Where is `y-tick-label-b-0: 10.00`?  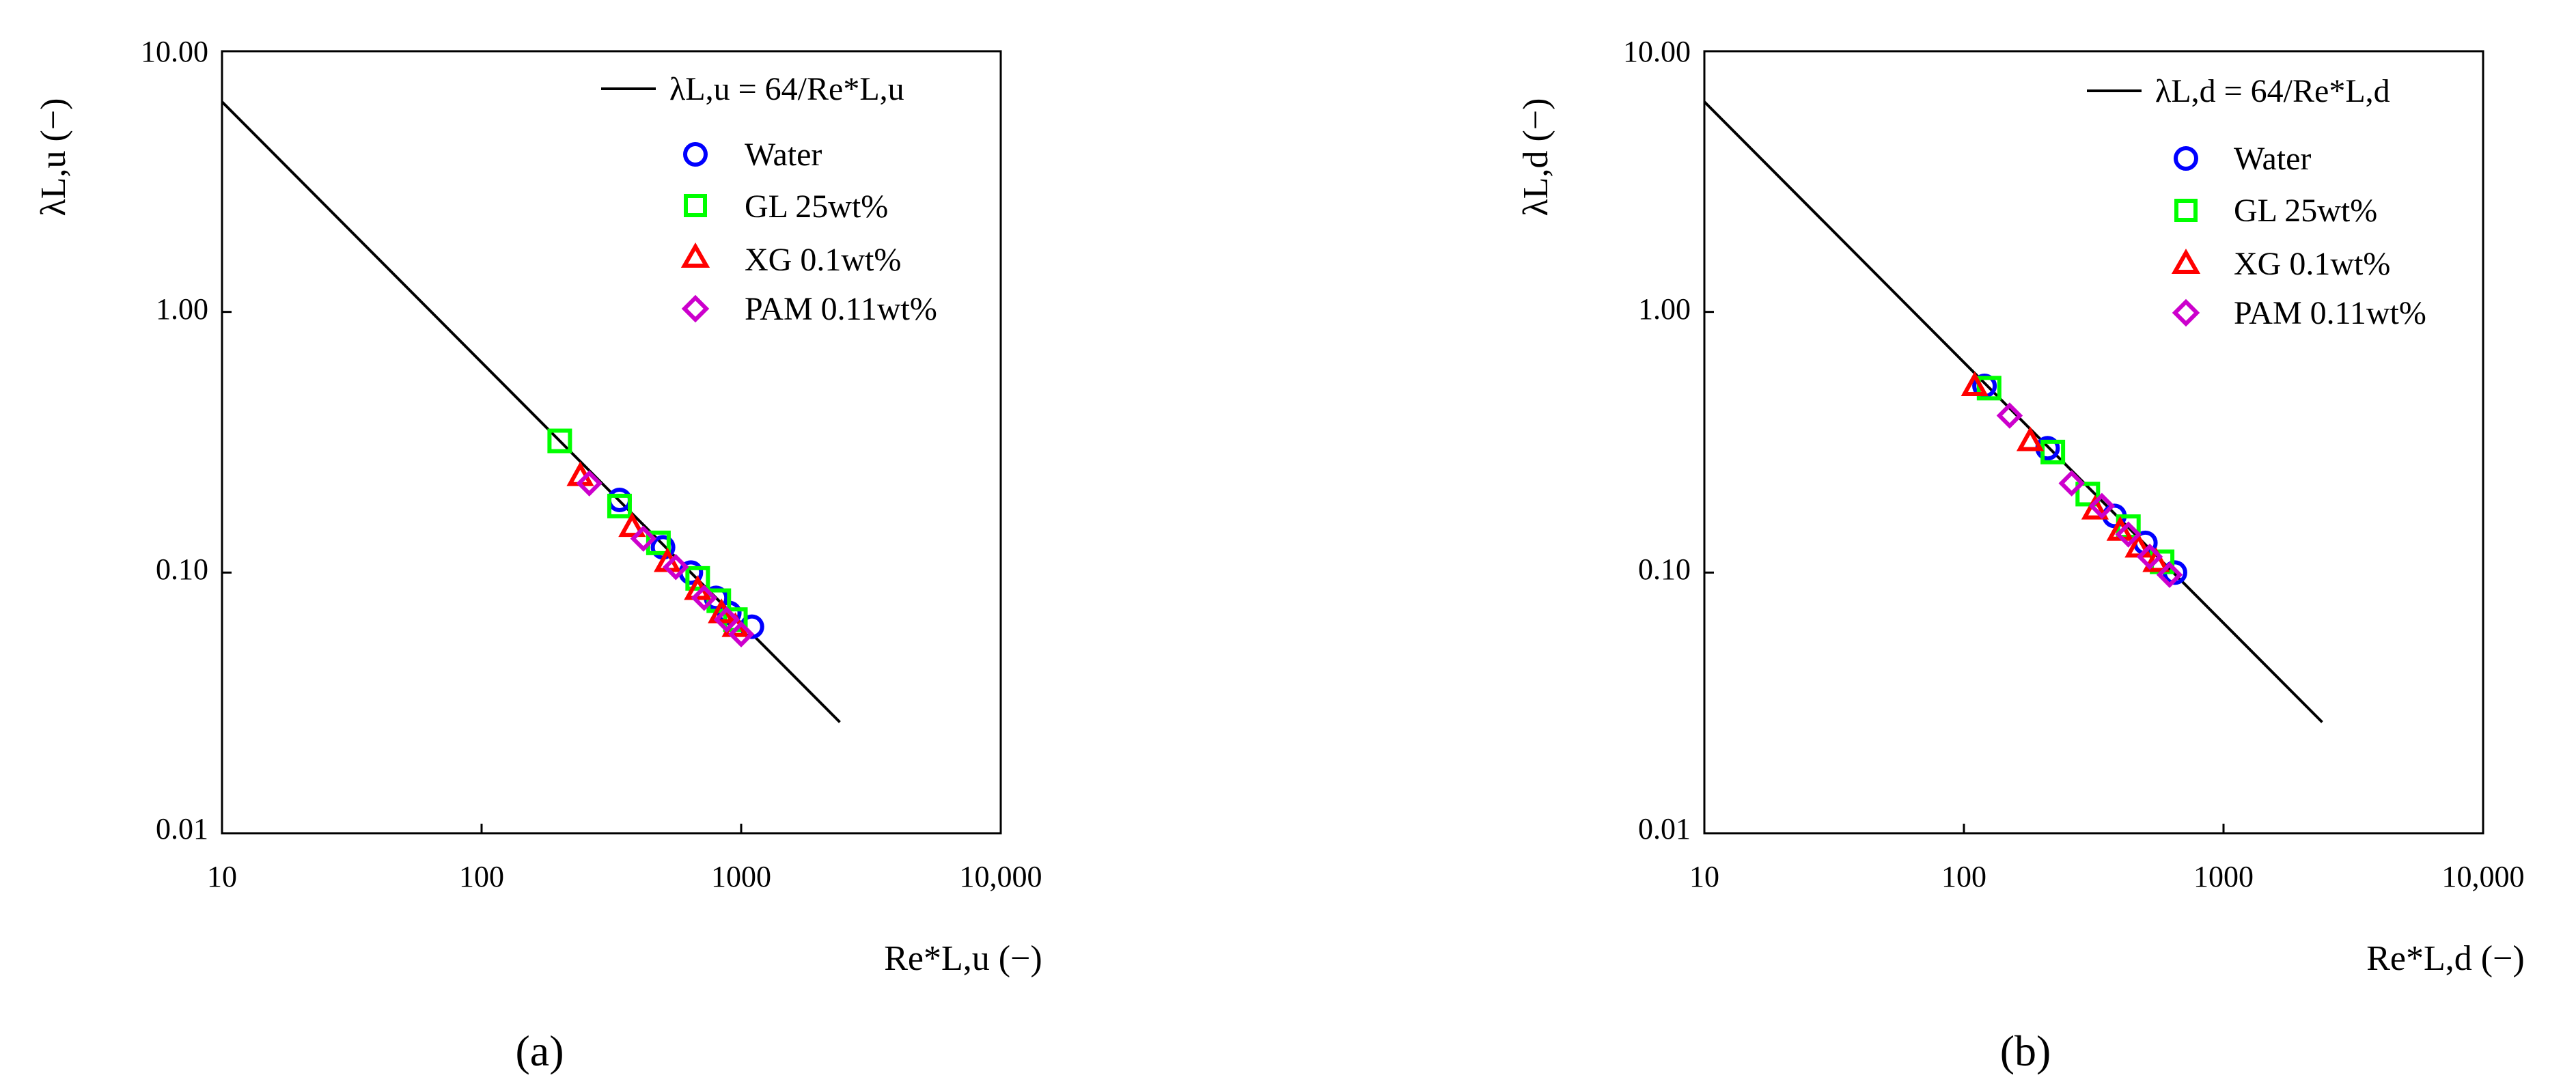
y-tick-label-b-0: 10.00 is located at coordinates (1657, 51).